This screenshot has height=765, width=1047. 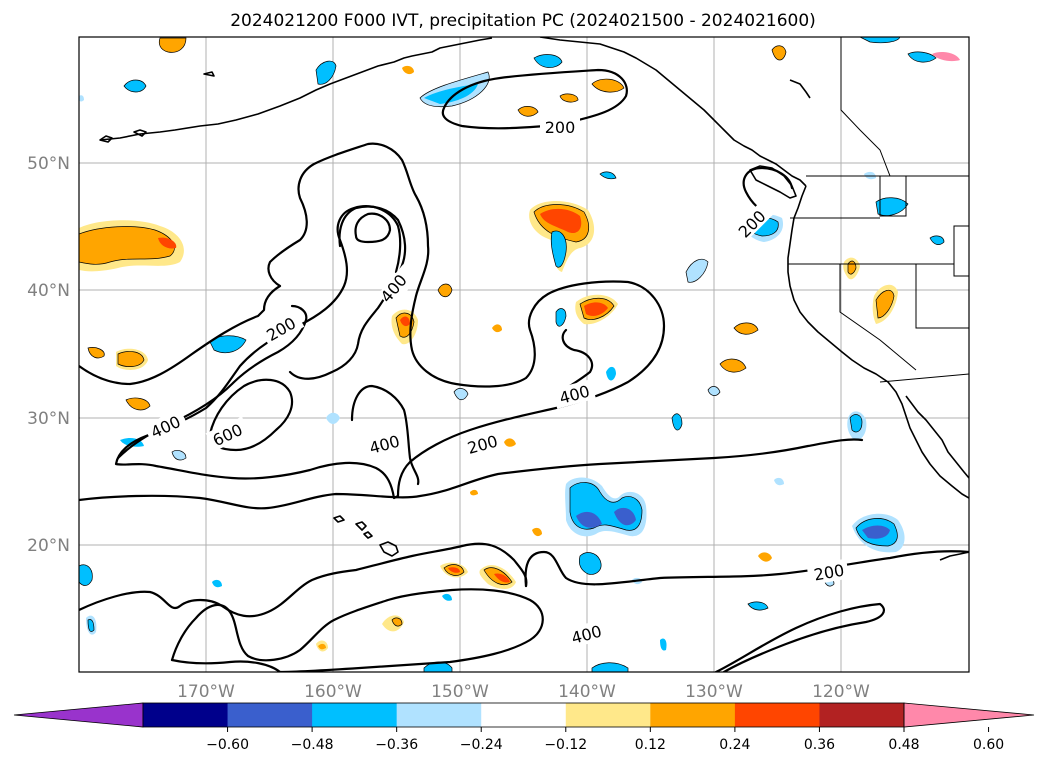 I want to click on colorbar-tick-label: −0.60, so click(x=227, y=745).